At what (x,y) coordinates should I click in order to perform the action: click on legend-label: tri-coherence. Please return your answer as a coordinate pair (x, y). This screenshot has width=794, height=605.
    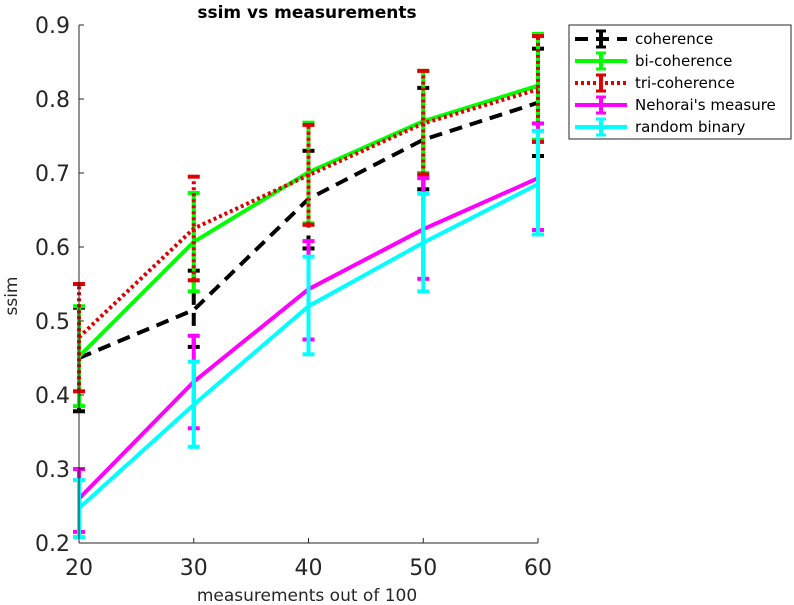
    Looking at the image, I should click on (685, 83).